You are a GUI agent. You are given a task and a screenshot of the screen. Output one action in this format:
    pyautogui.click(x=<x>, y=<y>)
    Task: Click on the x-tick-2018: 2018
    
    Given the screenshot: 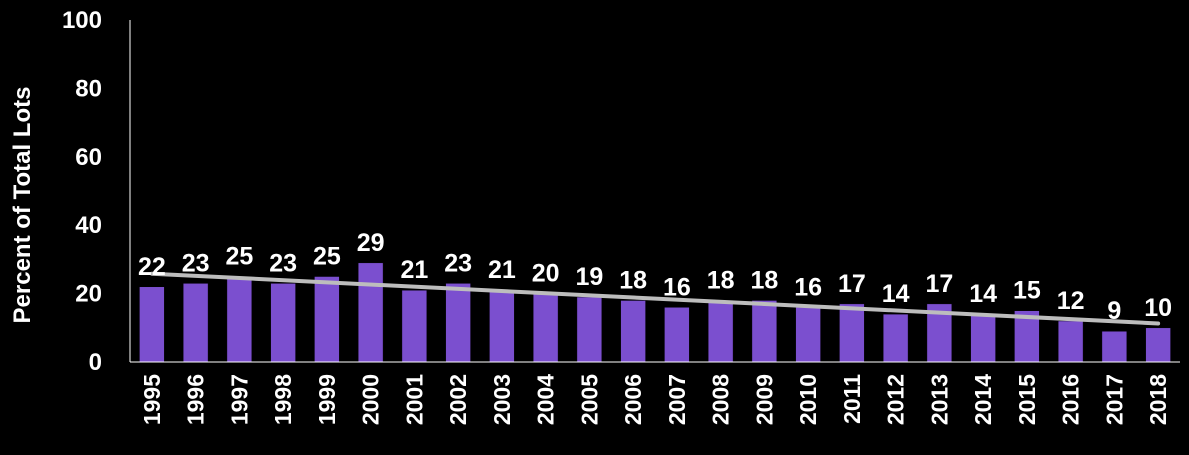 What is the action you would take?
    pyautogui.click(x=1158, y=399)
    